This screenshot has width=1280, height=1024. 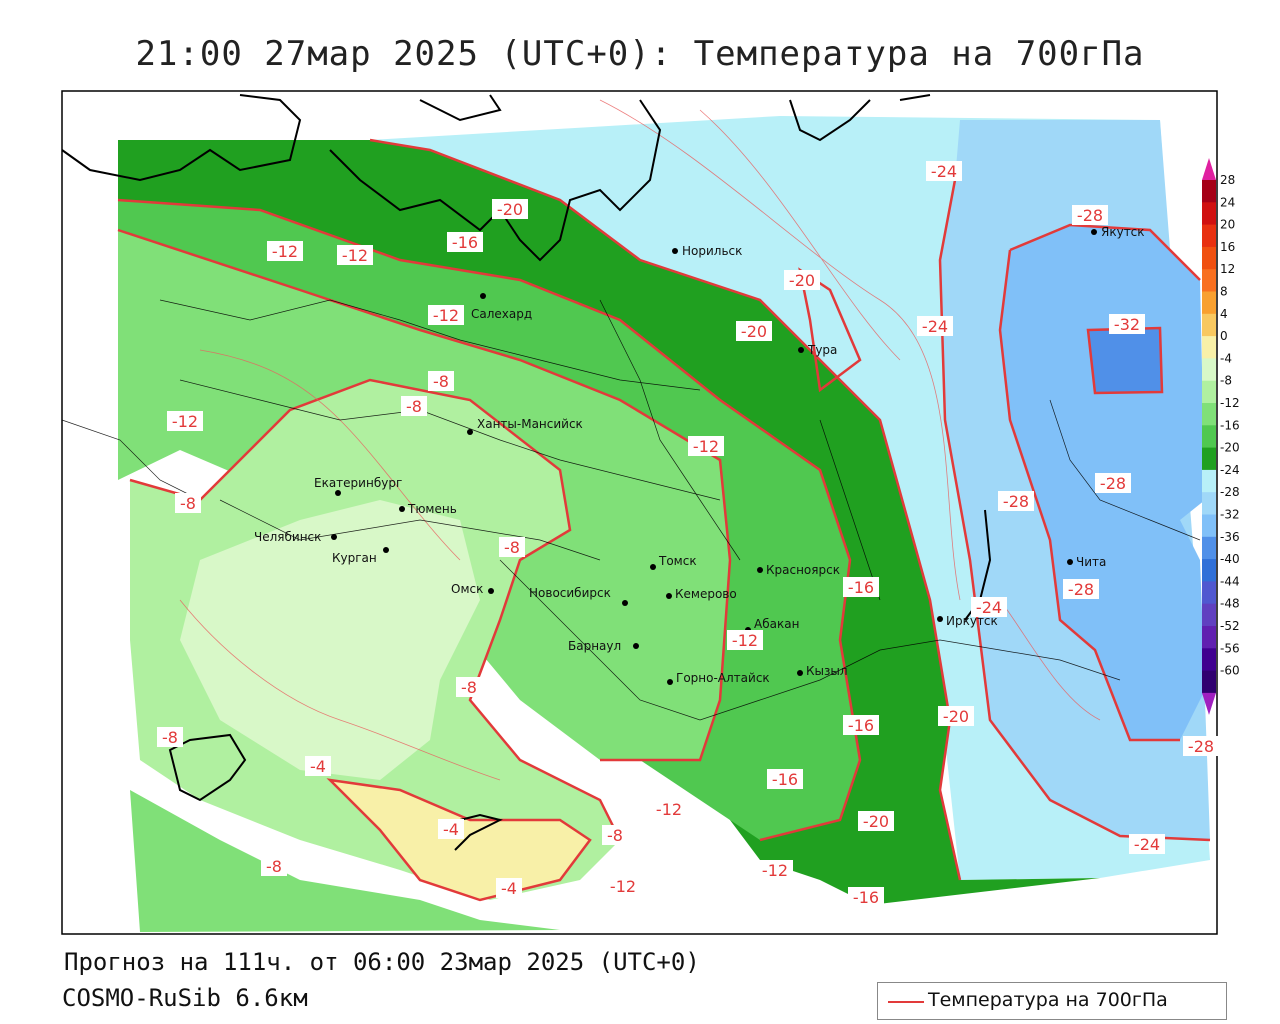 What do you see at coordinates (603, 646) in the screenshot?
I see `city-15: Барнаул` at bounding box center [603, 646].